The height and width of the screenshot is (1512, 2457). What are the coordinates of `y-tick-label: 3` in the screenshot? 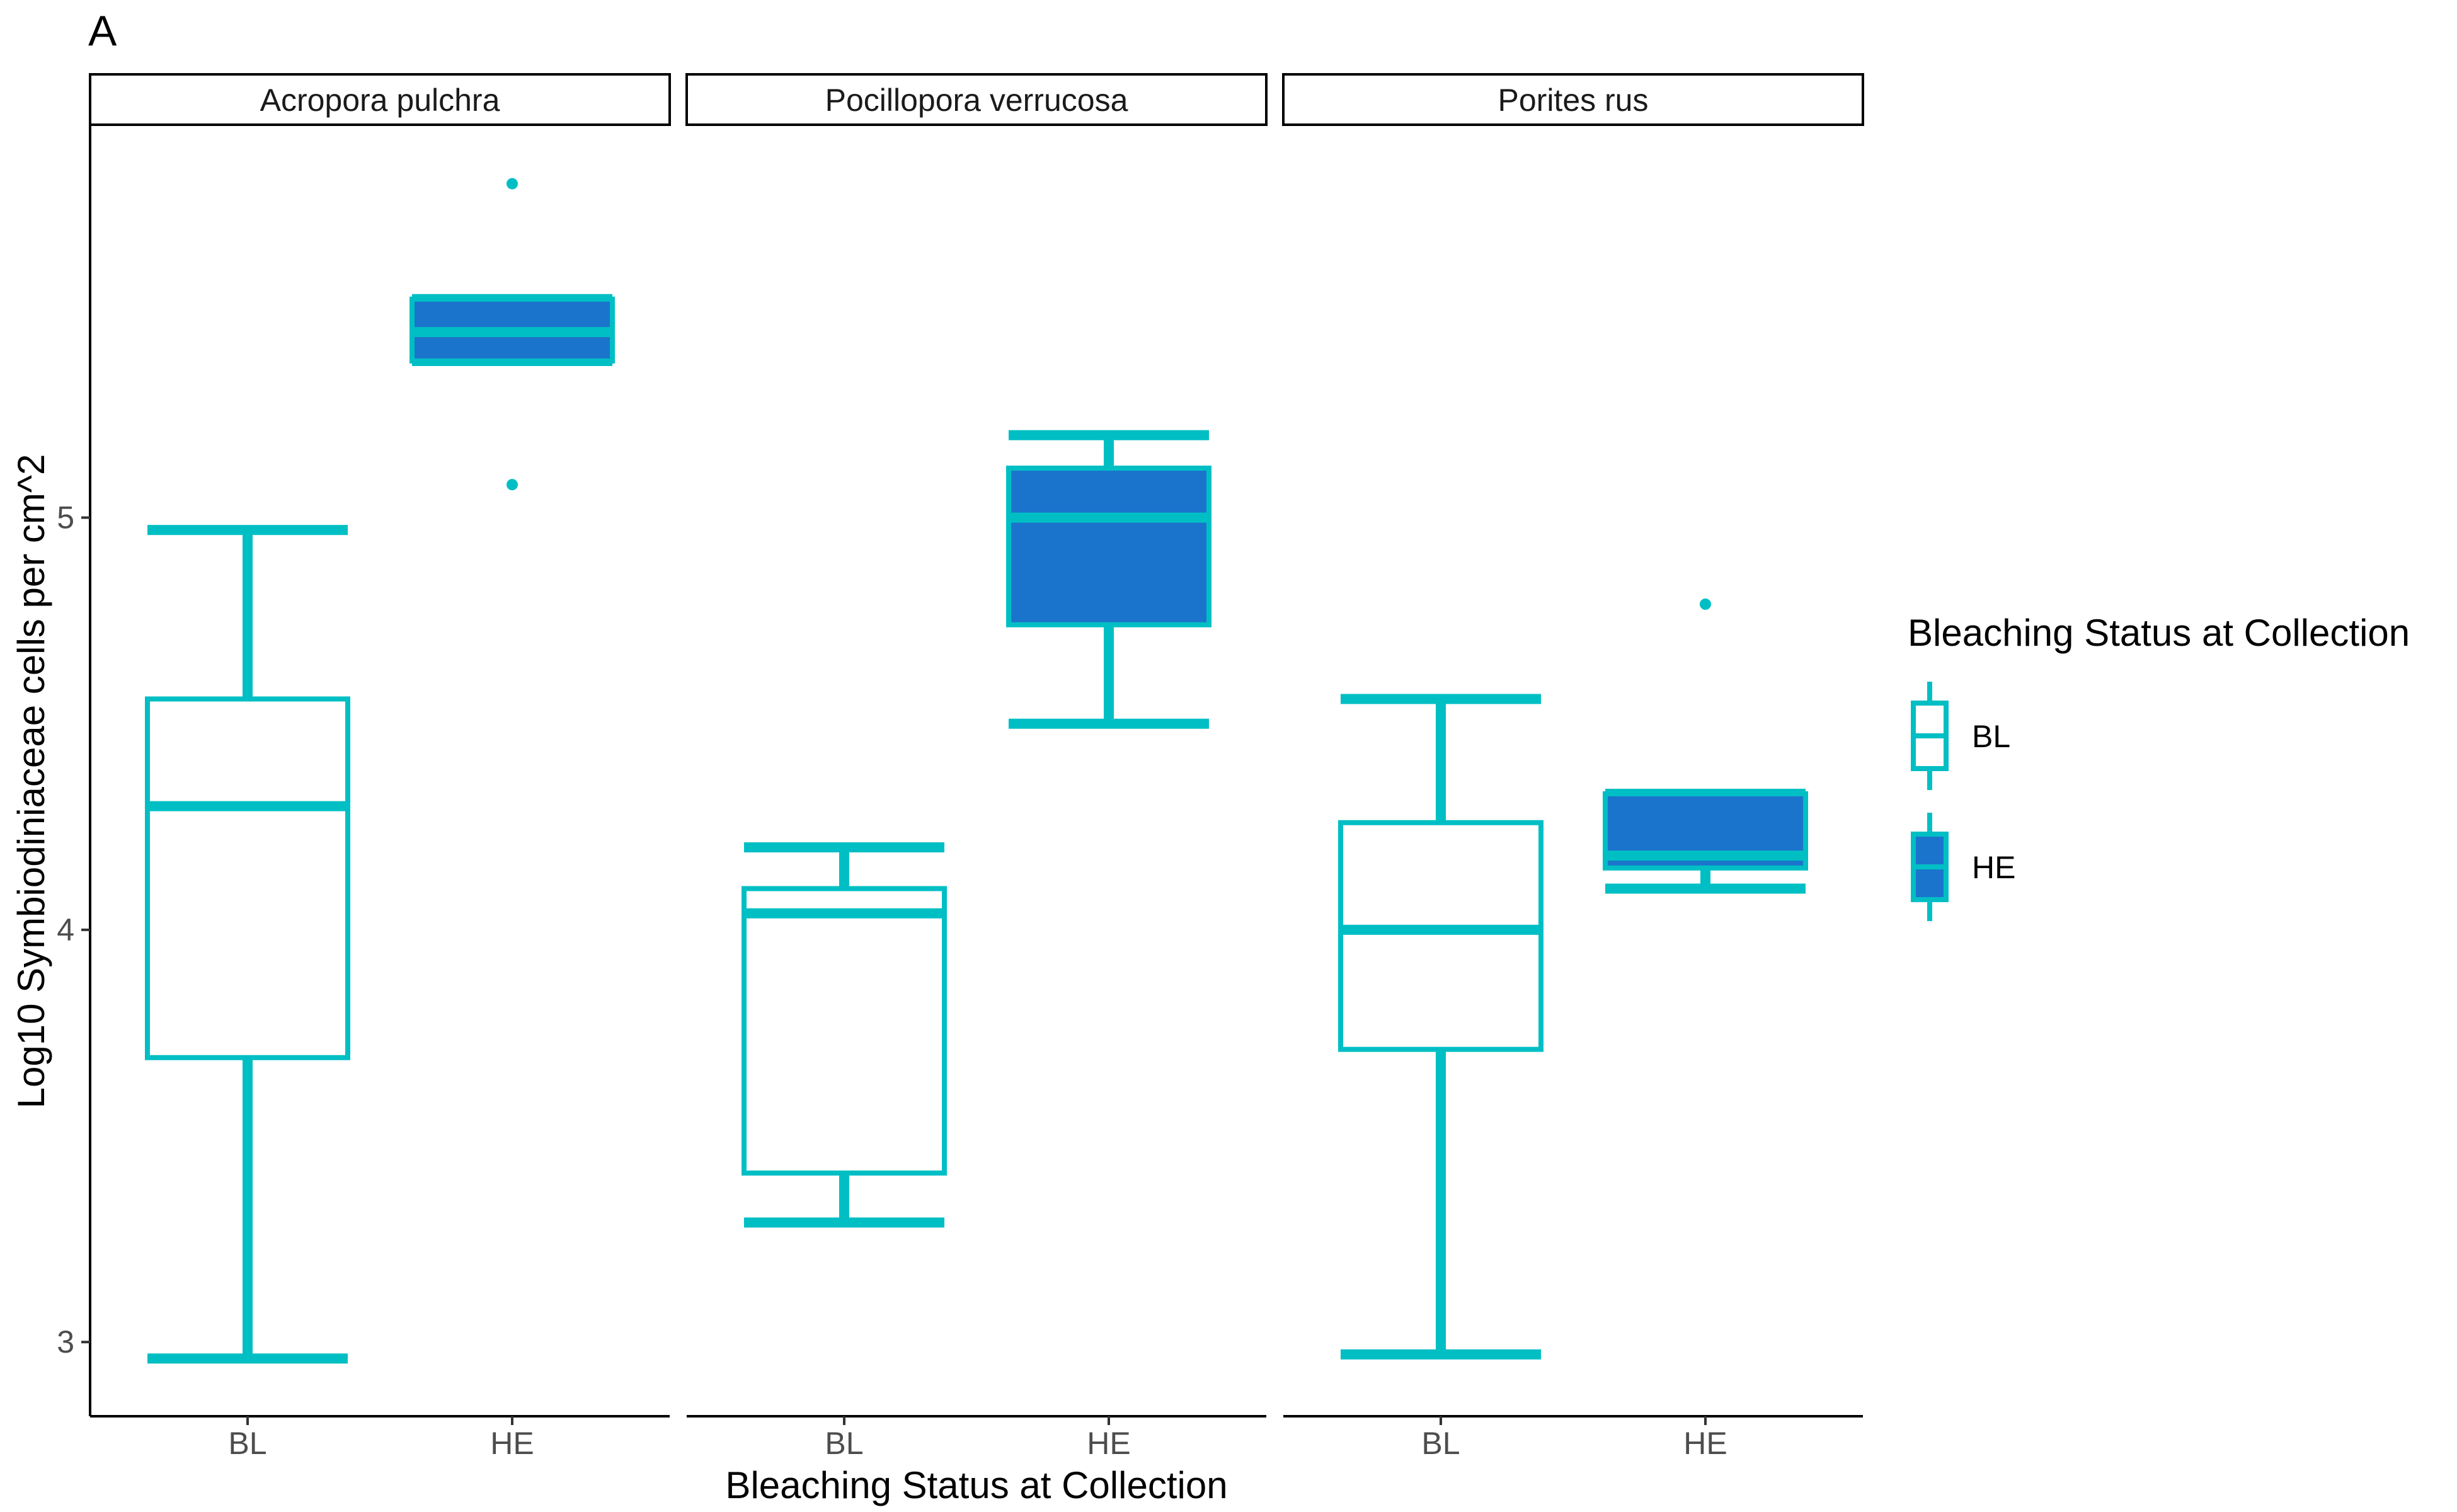 It's located at (65, 1342).